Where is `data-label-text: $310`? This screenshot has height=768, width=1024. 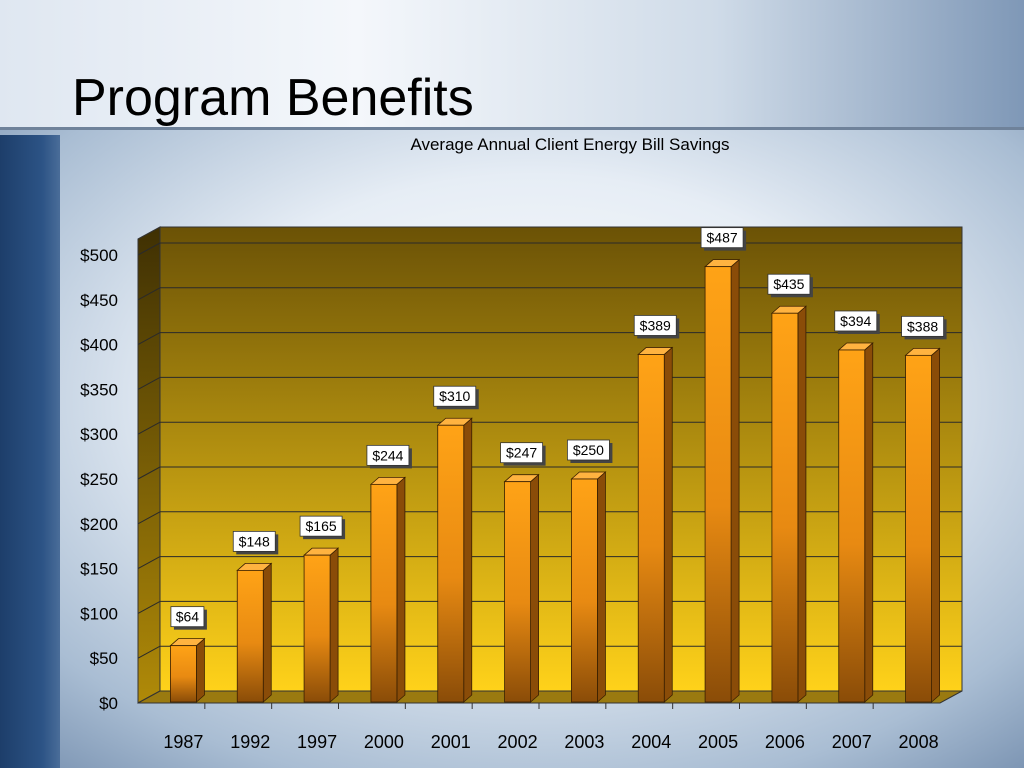
data-label-text: $310 is located at coordinates (454, 396).